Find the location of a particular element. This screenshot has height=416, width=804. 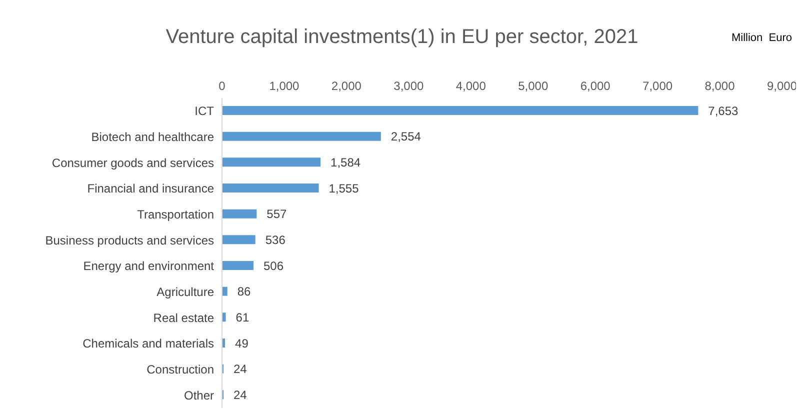

data-label: 61 is located at coordinates (243, 317).